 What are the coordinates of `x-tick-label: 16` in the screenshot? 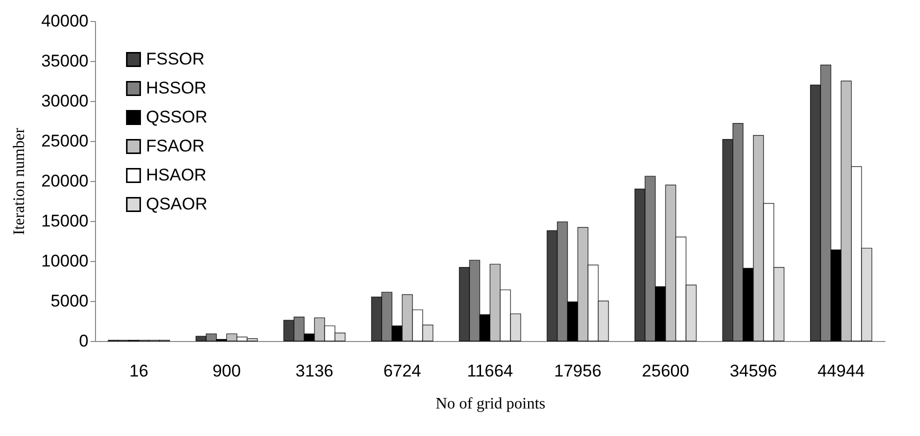 It's located at (138, 371).